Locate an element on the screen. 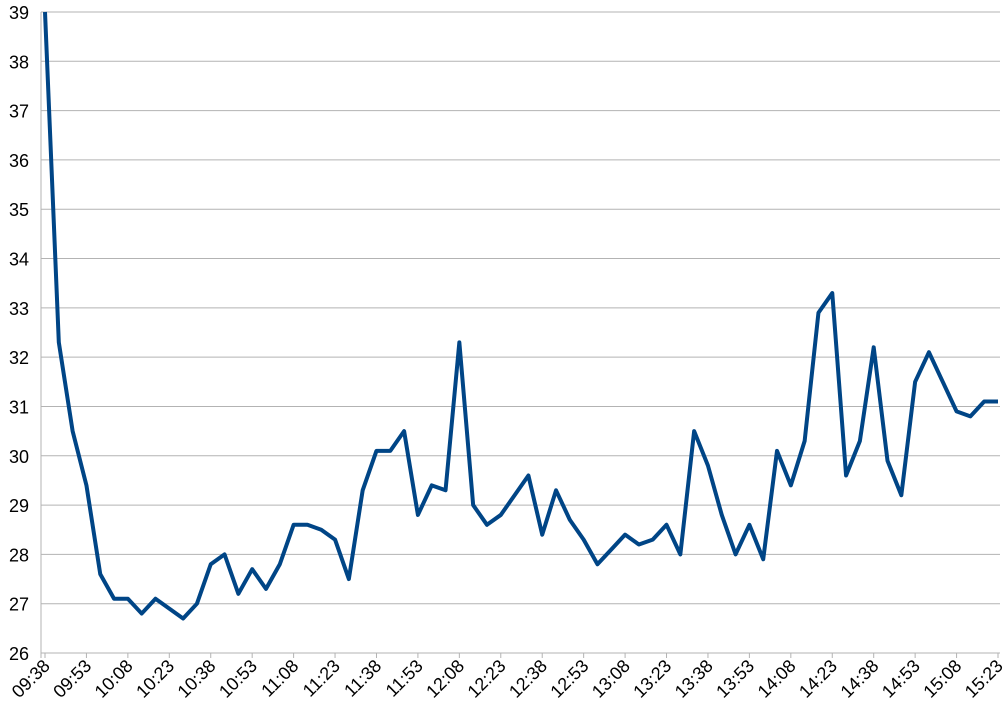 The image size is (1008, 719). x-tick-label: 13:08 is located at coordinates (611, 679).